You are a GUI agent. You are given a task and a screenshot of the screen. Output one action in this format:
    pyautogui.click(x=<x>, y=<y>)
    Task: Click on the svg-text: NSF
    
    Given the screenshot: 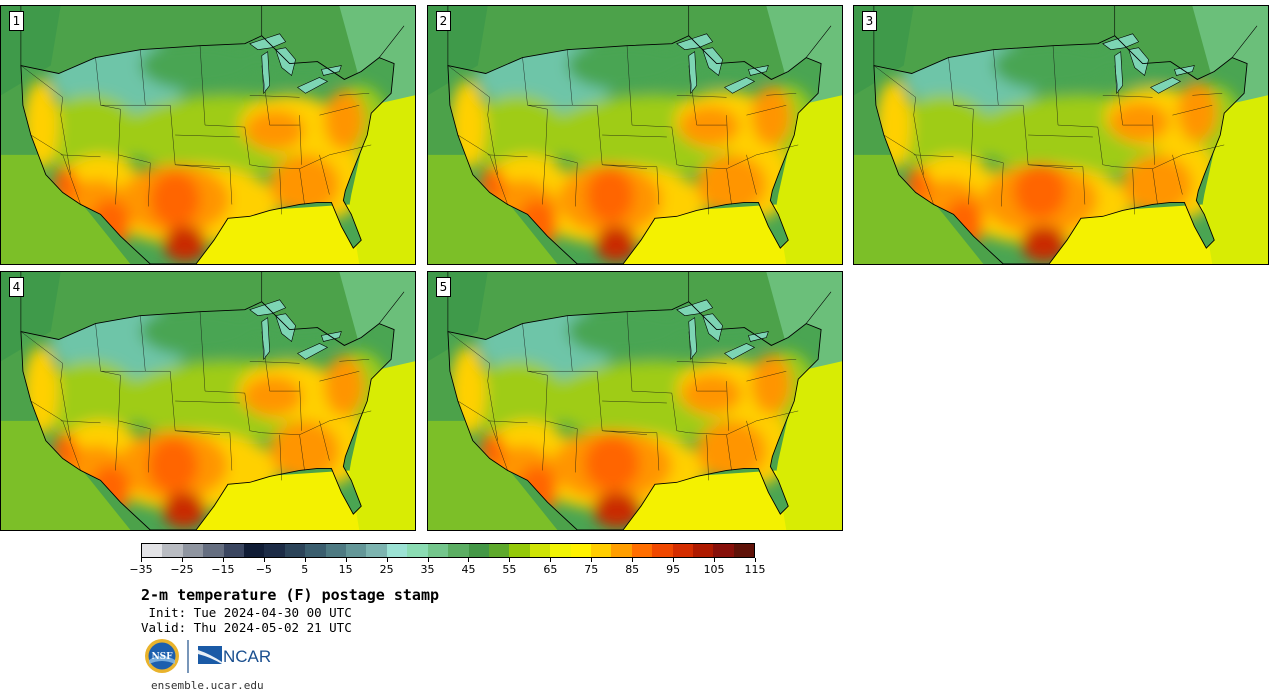 What is the action you would take?
    pyautogui.click(x=162, y=657)
    